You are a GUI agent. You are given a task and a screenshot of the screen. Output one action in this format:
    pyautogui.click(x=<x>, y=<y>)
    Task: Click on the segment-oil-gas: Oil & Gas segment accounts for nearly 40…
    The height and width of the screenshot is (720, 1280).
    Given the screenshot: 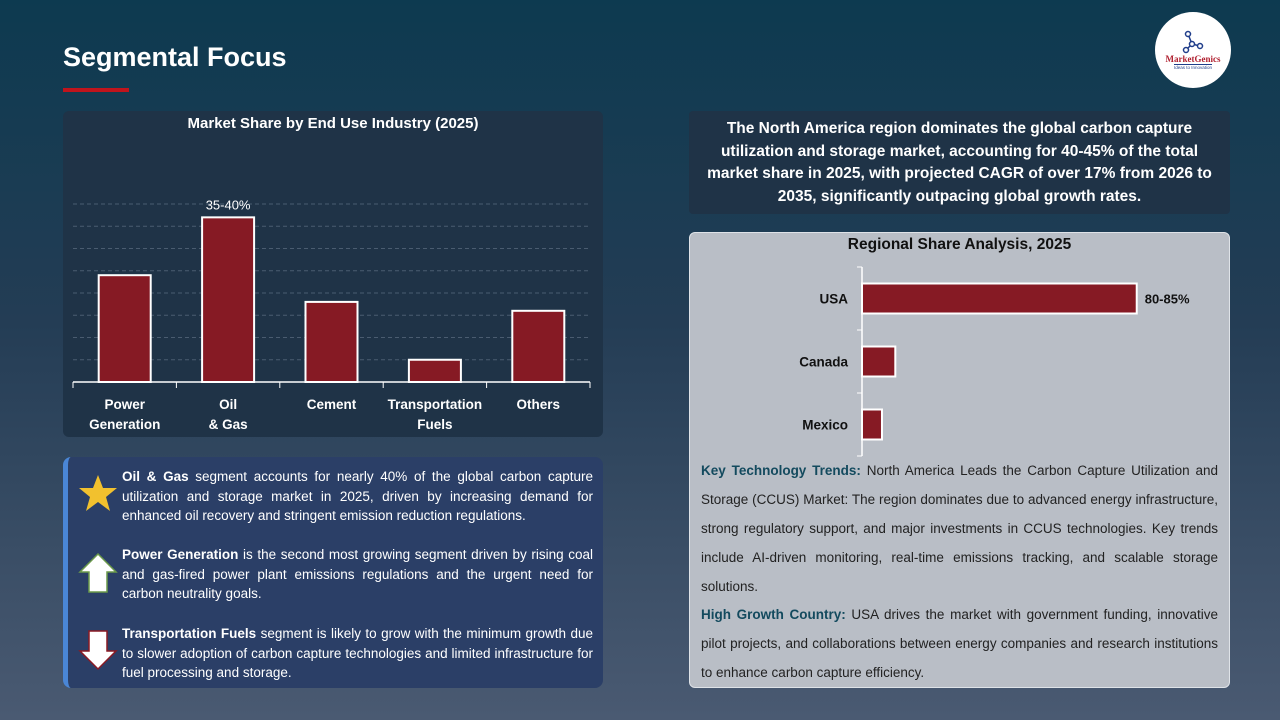 What is the action you would take?
    pyautogui.click(x=357, y=496)
    